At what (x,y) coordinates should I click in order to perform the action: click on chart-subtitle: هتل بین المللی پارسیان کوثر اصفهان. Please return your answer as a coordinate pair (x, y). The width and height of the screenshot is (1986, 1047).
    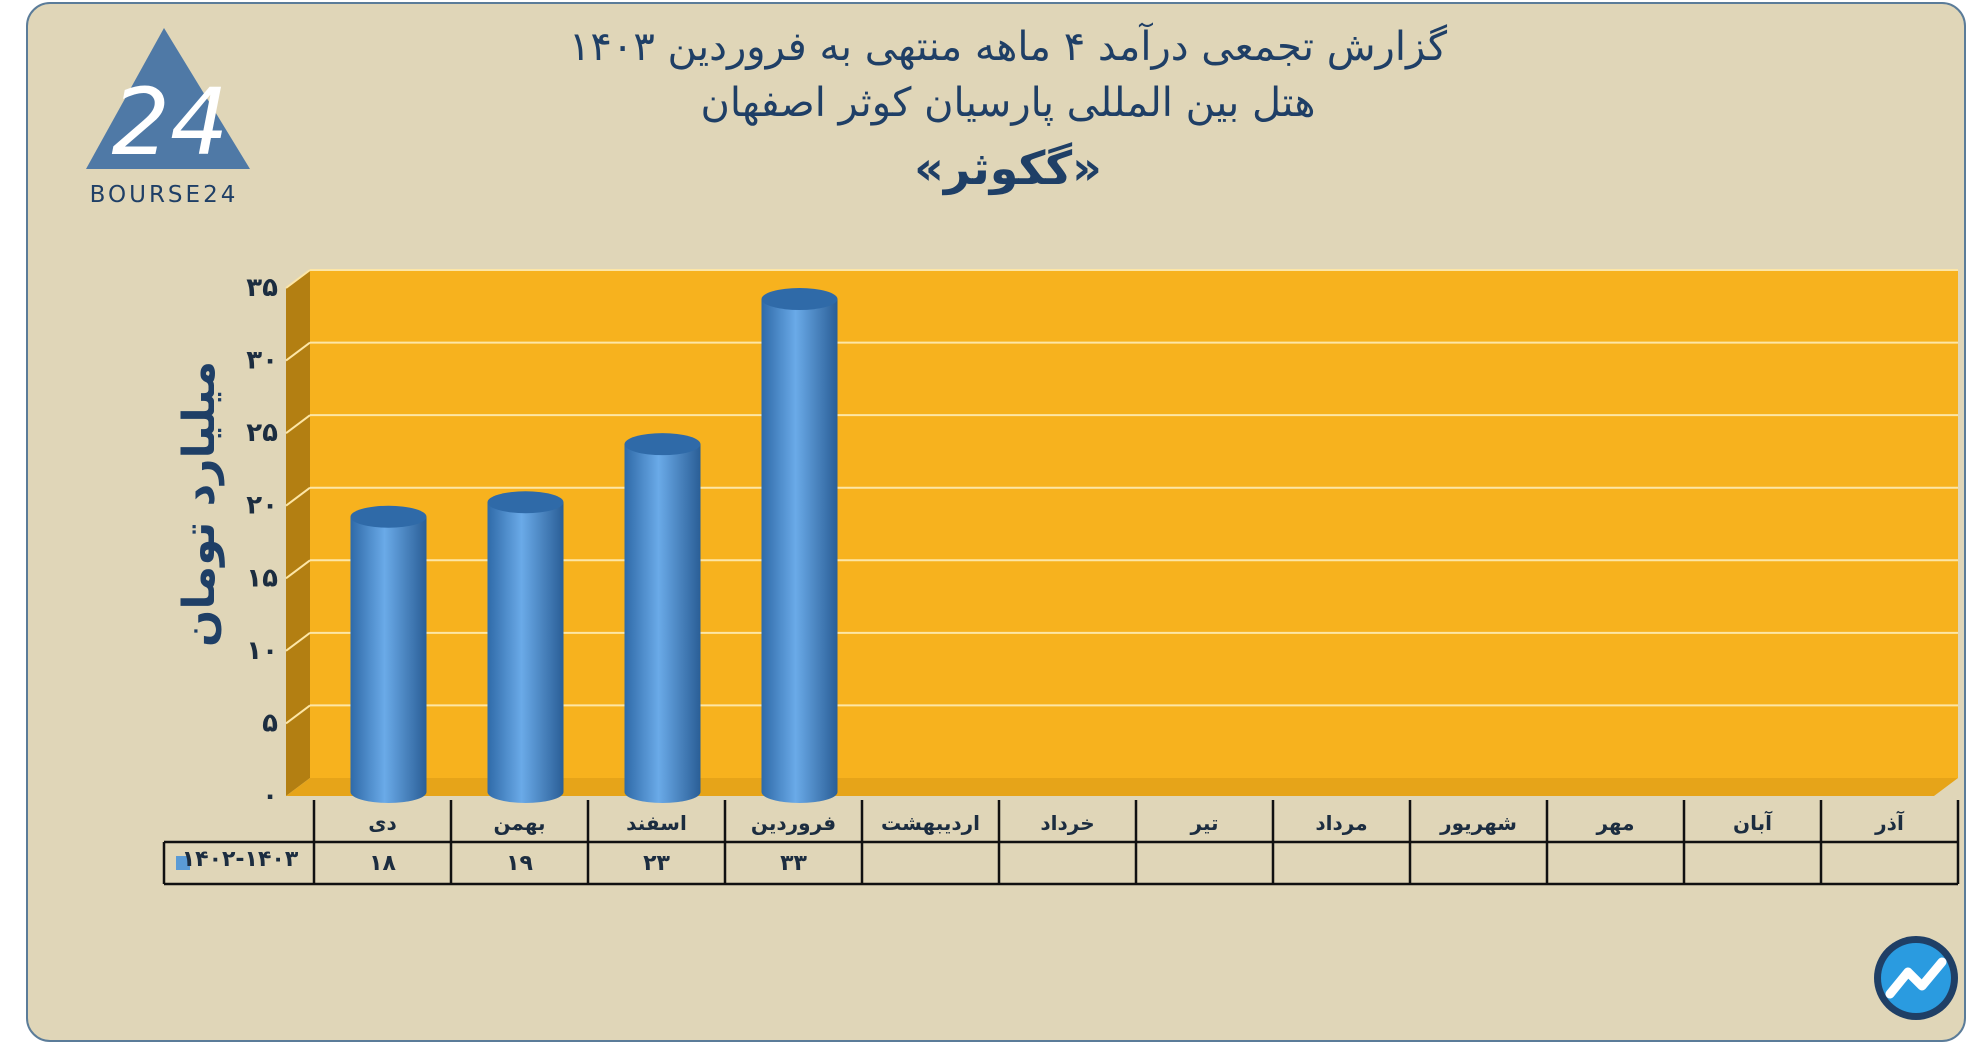
    Looking at the image, I should click on (1008, 103).